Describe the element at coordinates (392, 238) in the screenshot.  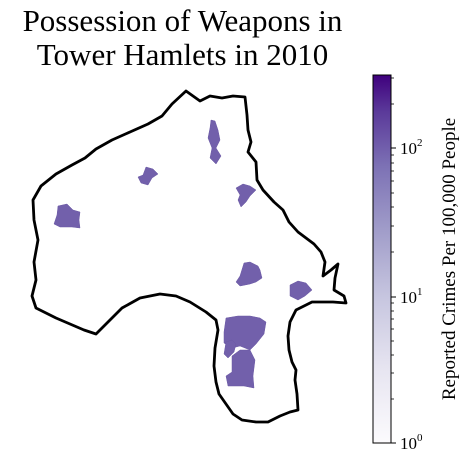
I see `colorbar-minor-ticks` at that location.